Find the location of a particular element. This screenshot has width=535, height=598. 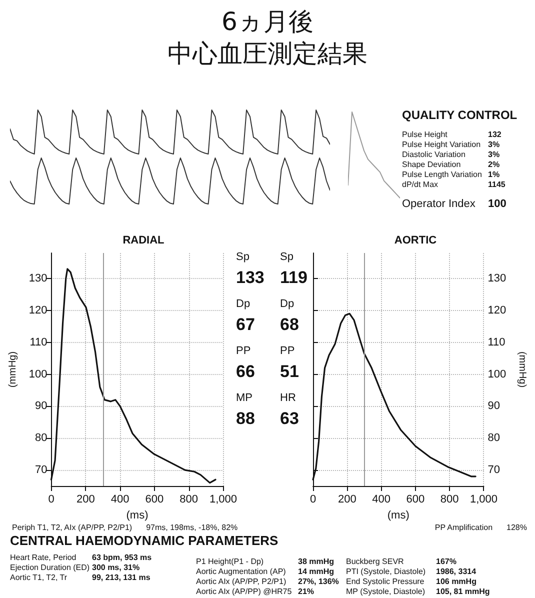

text: Pulse Height 132 is located at coordinates (452, 134).